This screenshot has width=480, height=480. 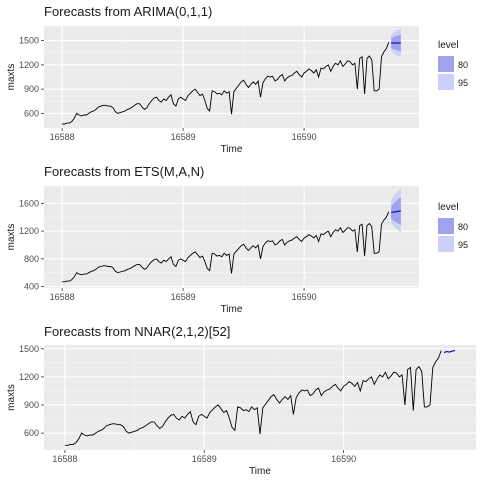 I want to click on y-tick-label: 400, so click(x=31, y=287).